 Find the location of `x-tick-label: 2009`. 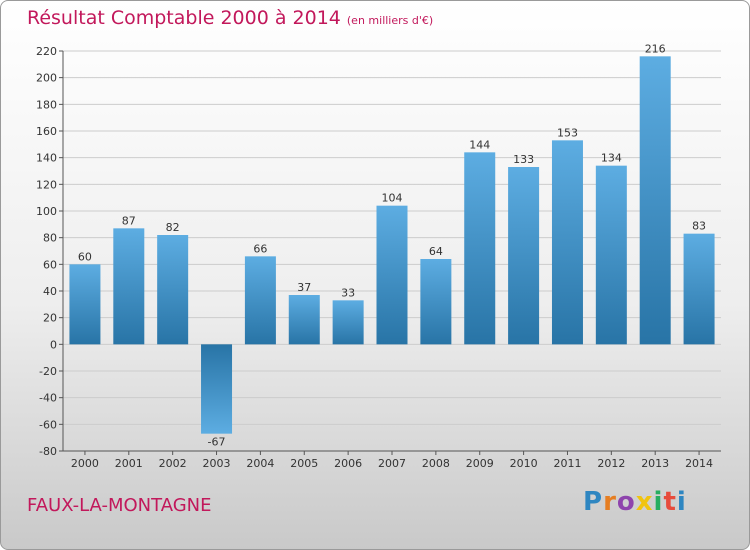

x-tick-label: 2009 is located at coordinates (480, 463).